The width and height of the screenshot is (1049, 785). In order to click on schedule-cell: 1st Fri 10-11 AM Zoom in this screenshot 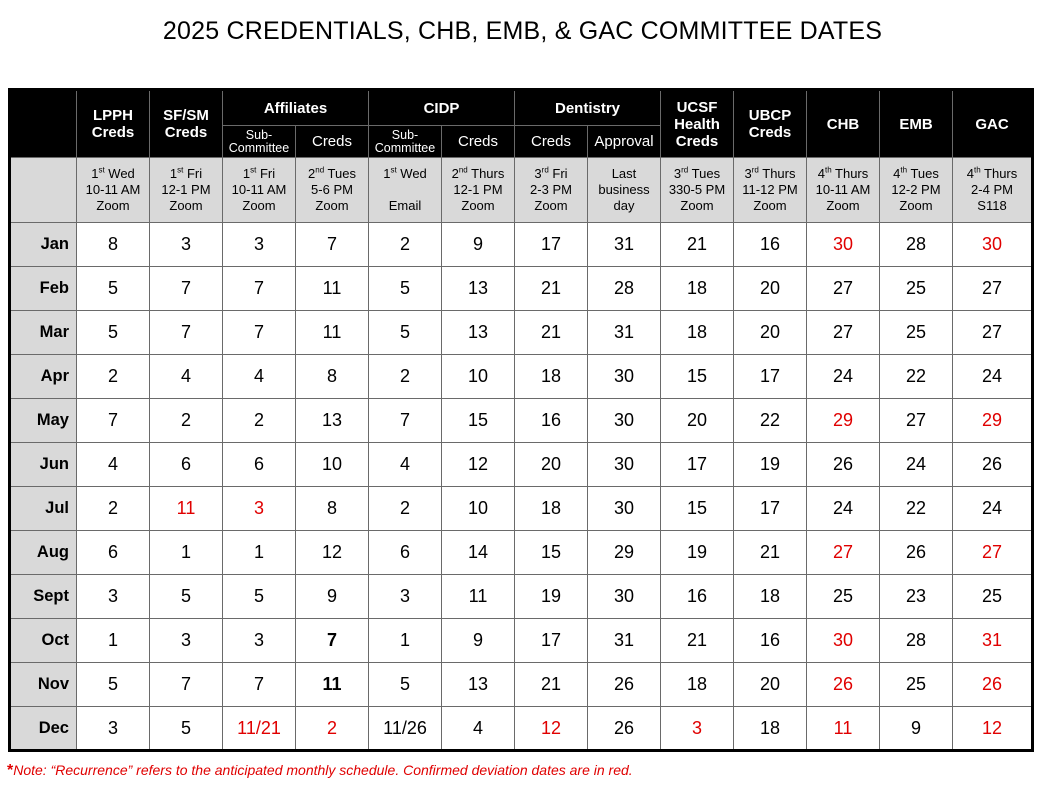, I will do `click(259, 190)`.